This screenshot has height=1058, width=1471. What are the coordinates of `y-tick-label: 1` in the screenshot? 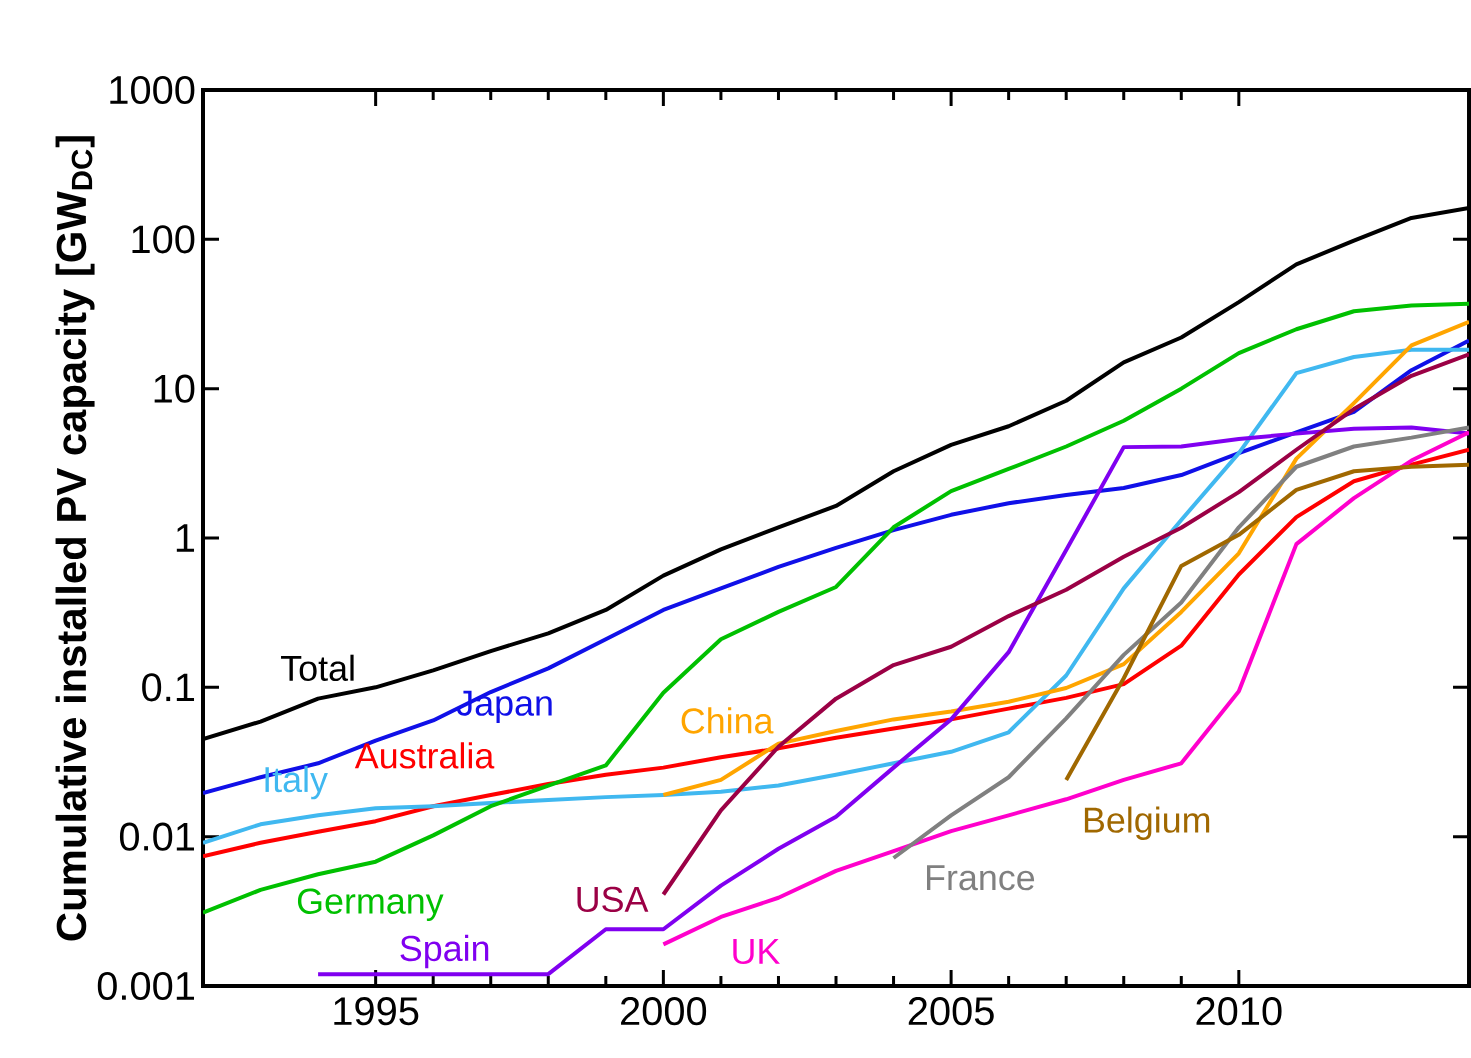 It's located at (185, 538).